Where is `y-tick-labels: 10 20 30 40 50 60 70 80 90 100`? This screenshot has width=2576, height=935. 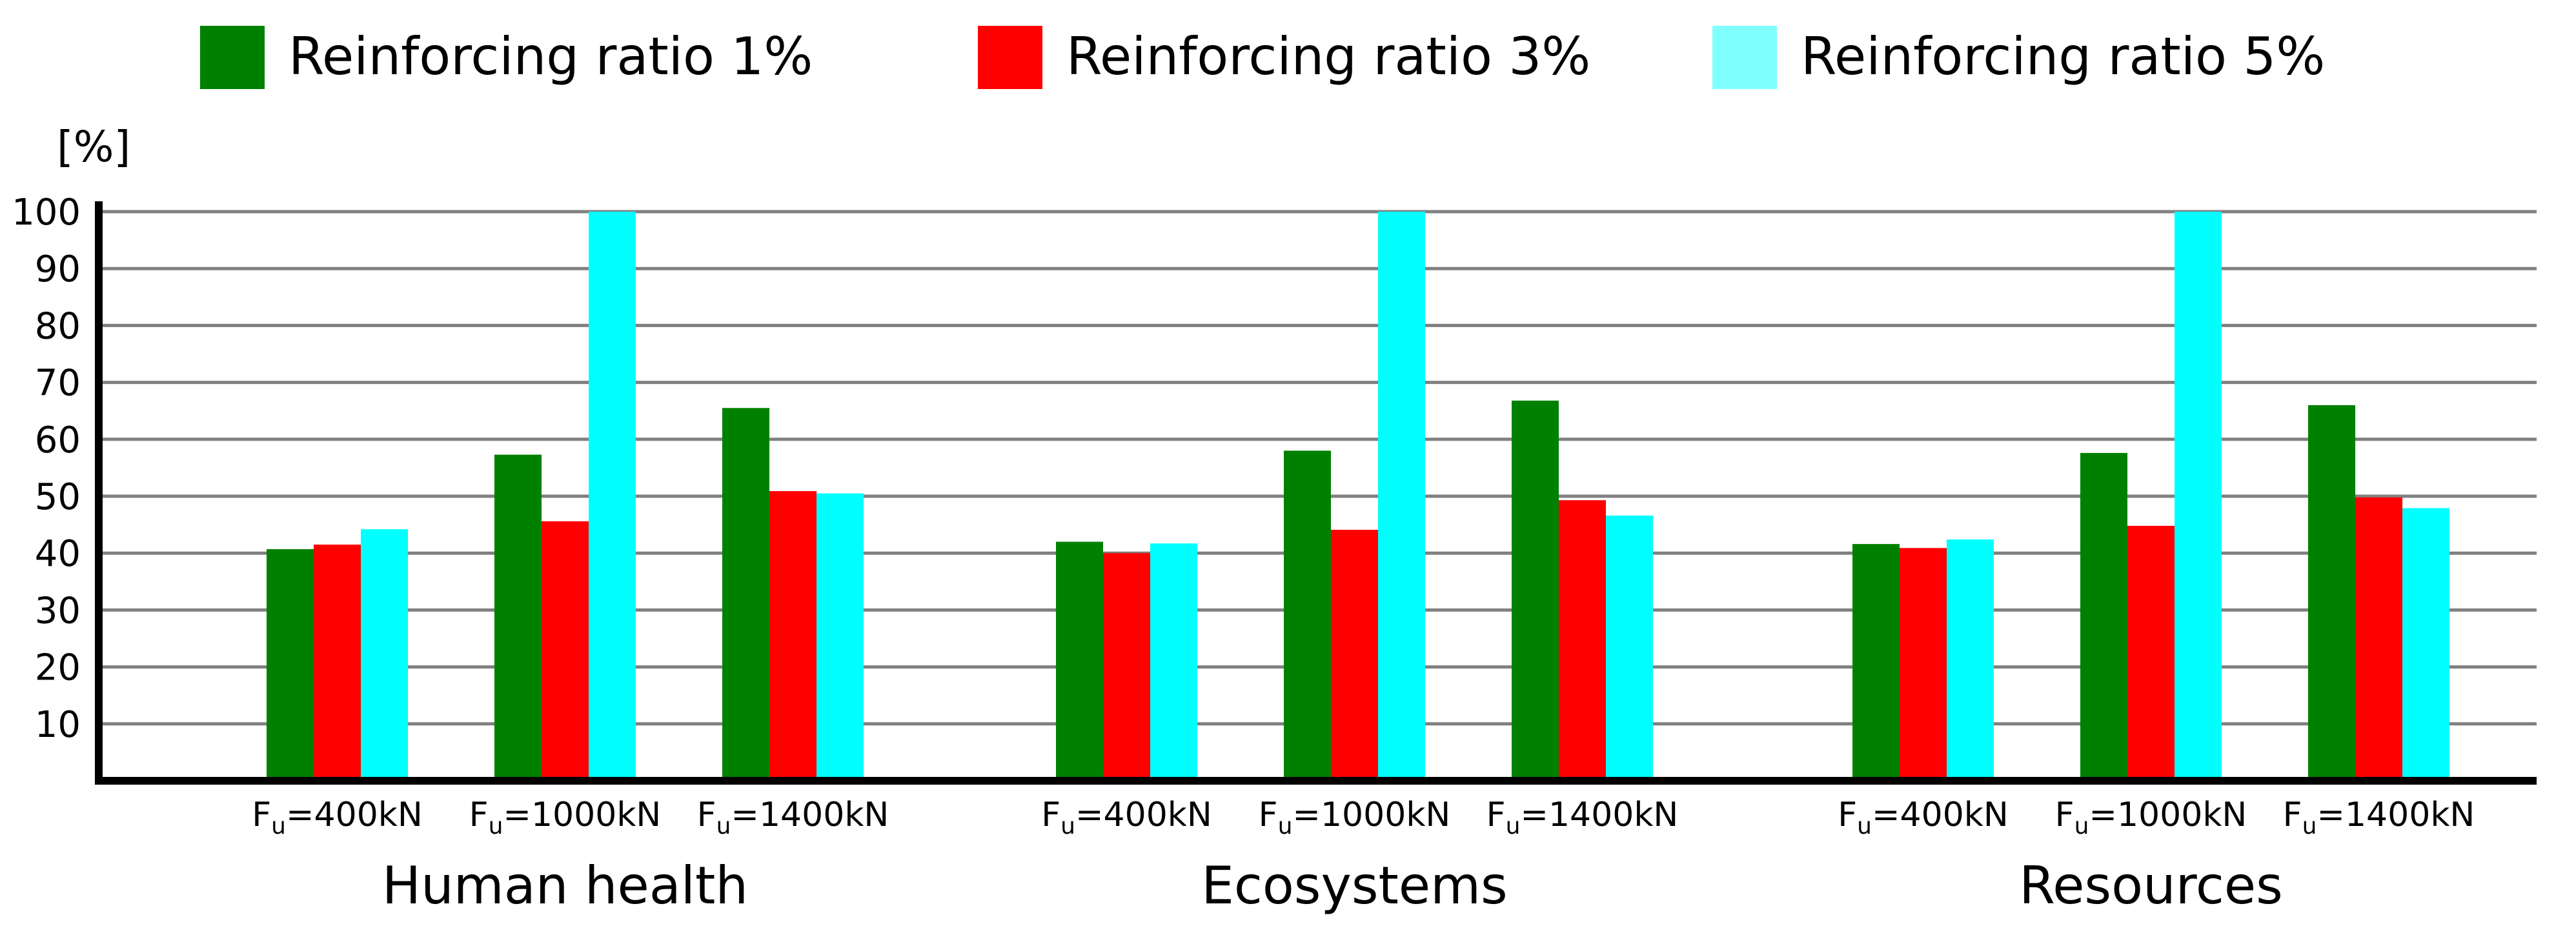 y-tick-labels: 10 20 30 40 50 60 70 80 90 100 is located at coordinates (46, 469).